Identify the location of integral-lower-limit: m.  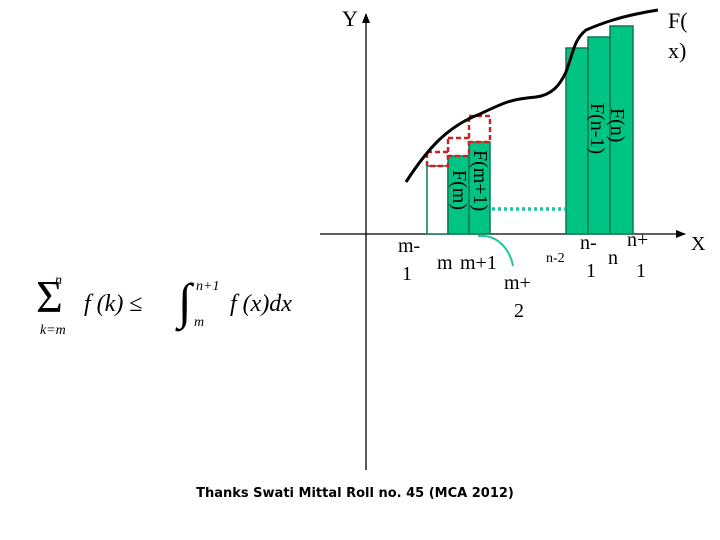
(199, 322).